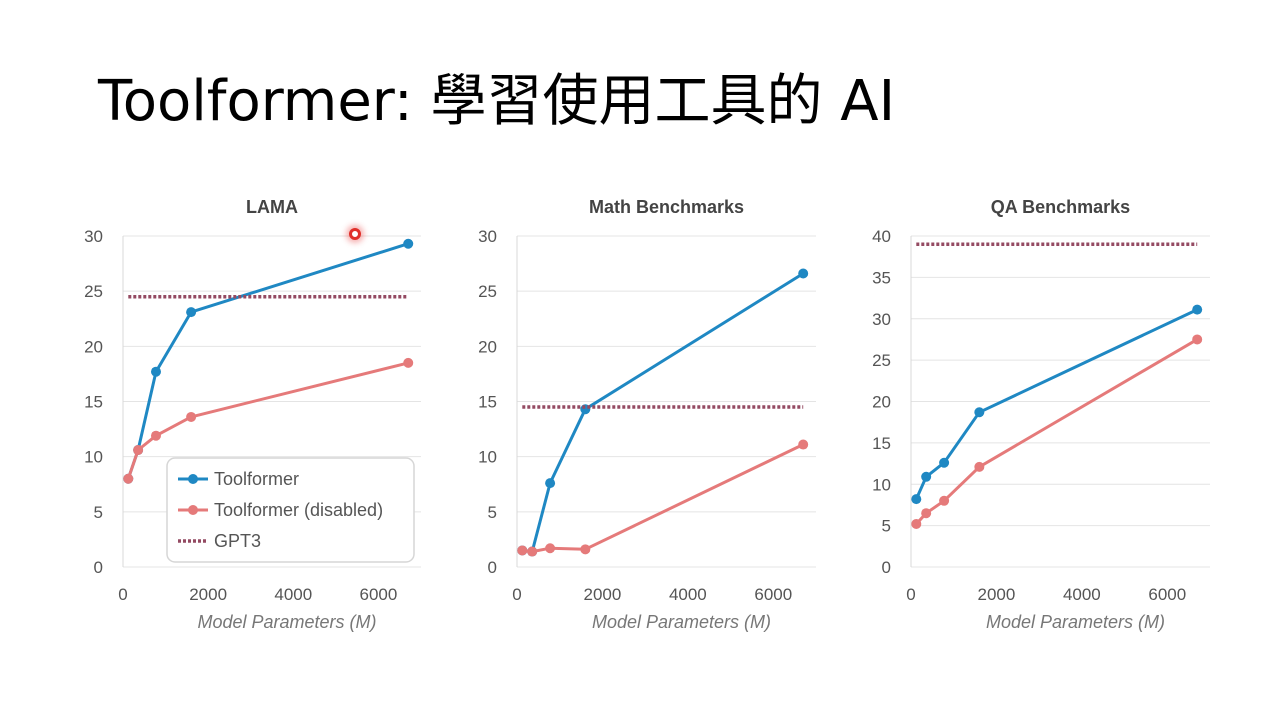  I want to click on legend-marker-toolformer-disabled, so click(193, 510).